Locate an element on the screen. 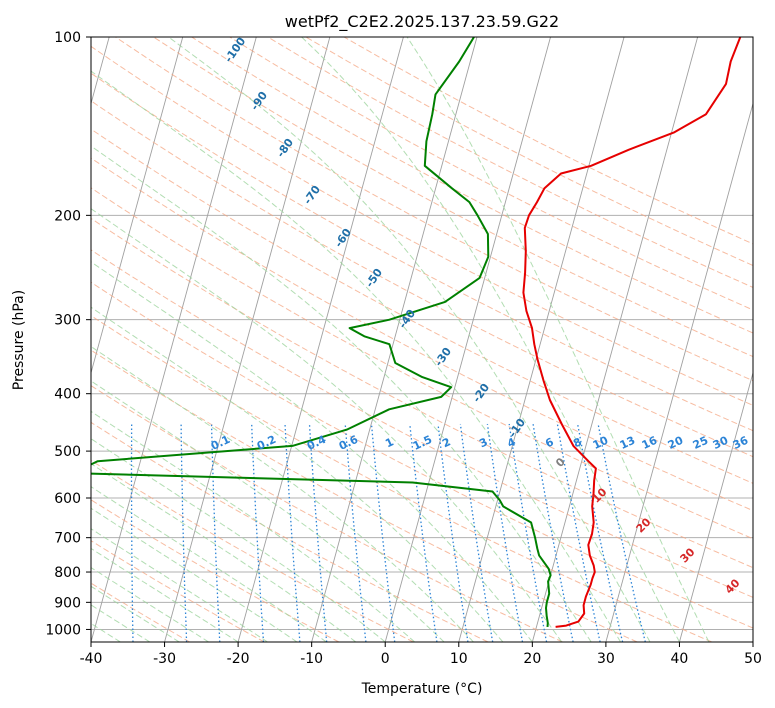 The width and height of the screenshot is (775, 708). x-tick-label: 20 is located at coordinates (532, 659).